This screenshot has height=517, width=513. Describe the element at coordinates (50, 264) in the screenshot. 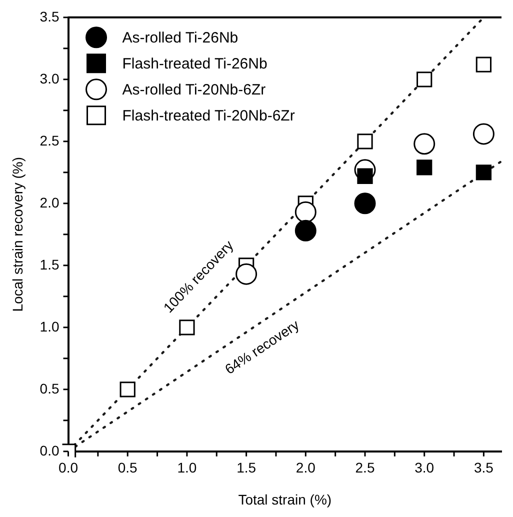

I see `y-tick-label: 1.5` at that location.